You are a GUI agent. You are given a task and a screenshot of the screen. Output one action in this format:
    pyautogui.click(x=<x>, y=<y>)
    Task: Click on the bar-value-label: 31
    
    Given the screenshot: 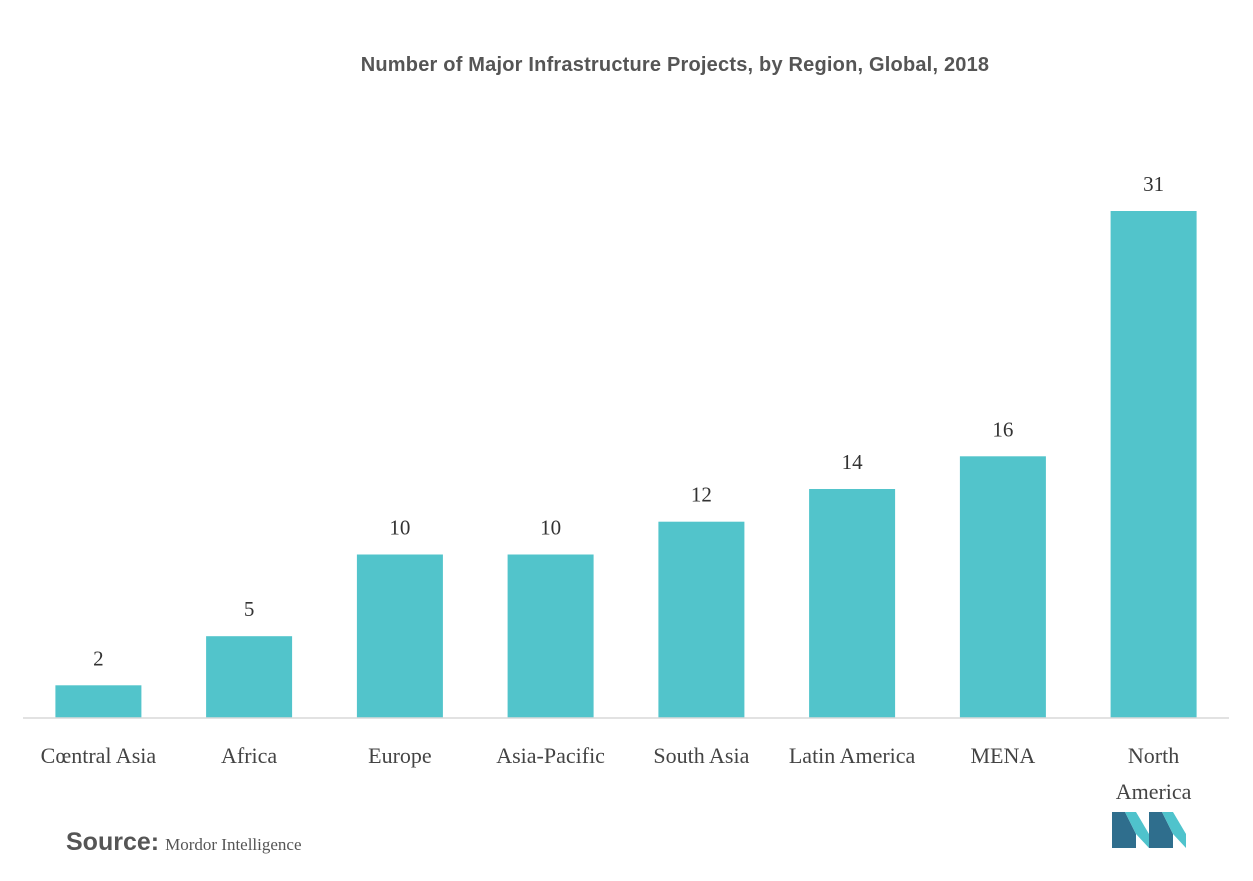 What is the action you would take?
    pyautogui.click(x=1153, y=184)
    